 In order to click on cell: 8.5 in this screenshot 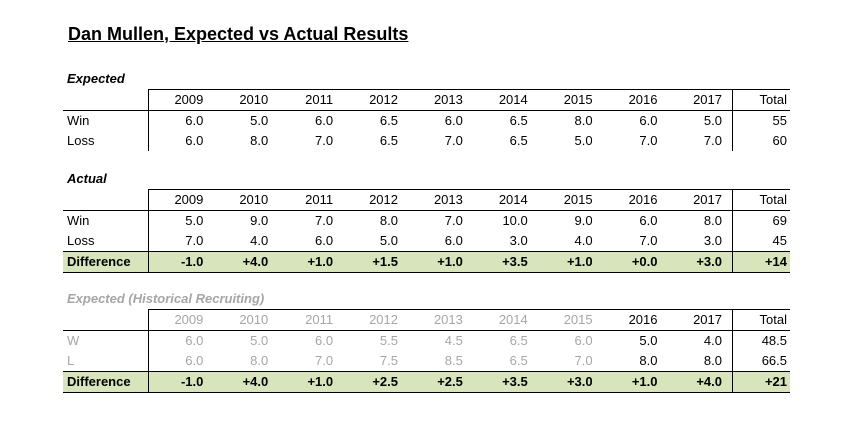, I will do `click(453, 360)`.